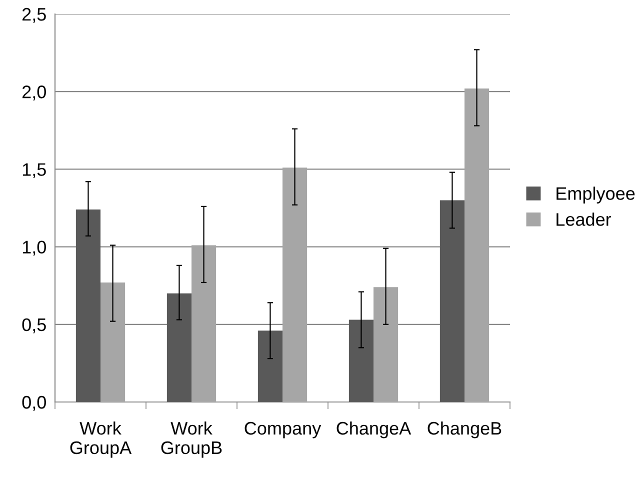 This screenshot has width=641, height=478. Describe the element at coordinates (34, 93) in the screenshot. I see `y-tick-label: 2,0` at that location.